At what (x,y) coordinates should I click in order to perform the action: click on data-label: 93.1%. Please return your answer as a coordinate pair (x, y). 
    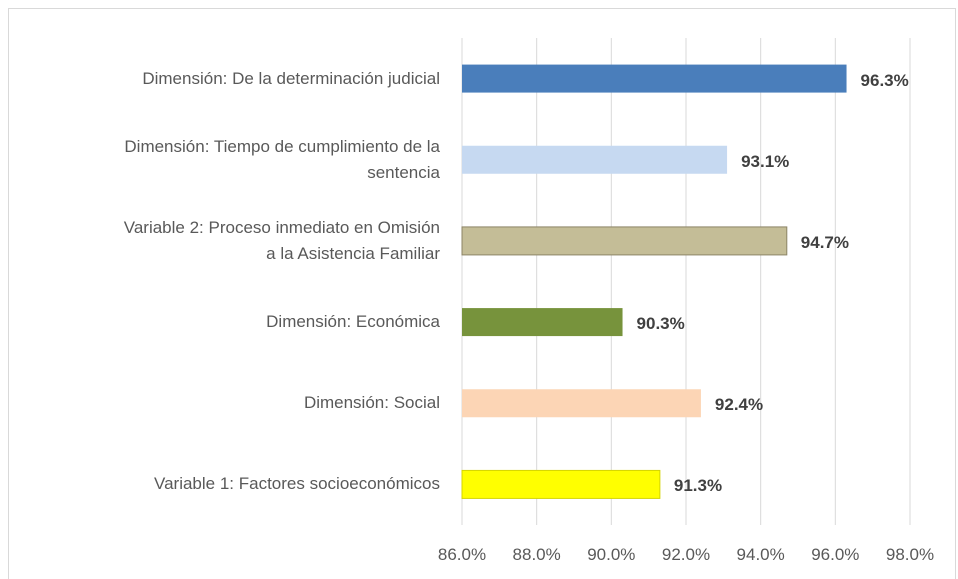
    Looking at the image, I should click on (765, 161).